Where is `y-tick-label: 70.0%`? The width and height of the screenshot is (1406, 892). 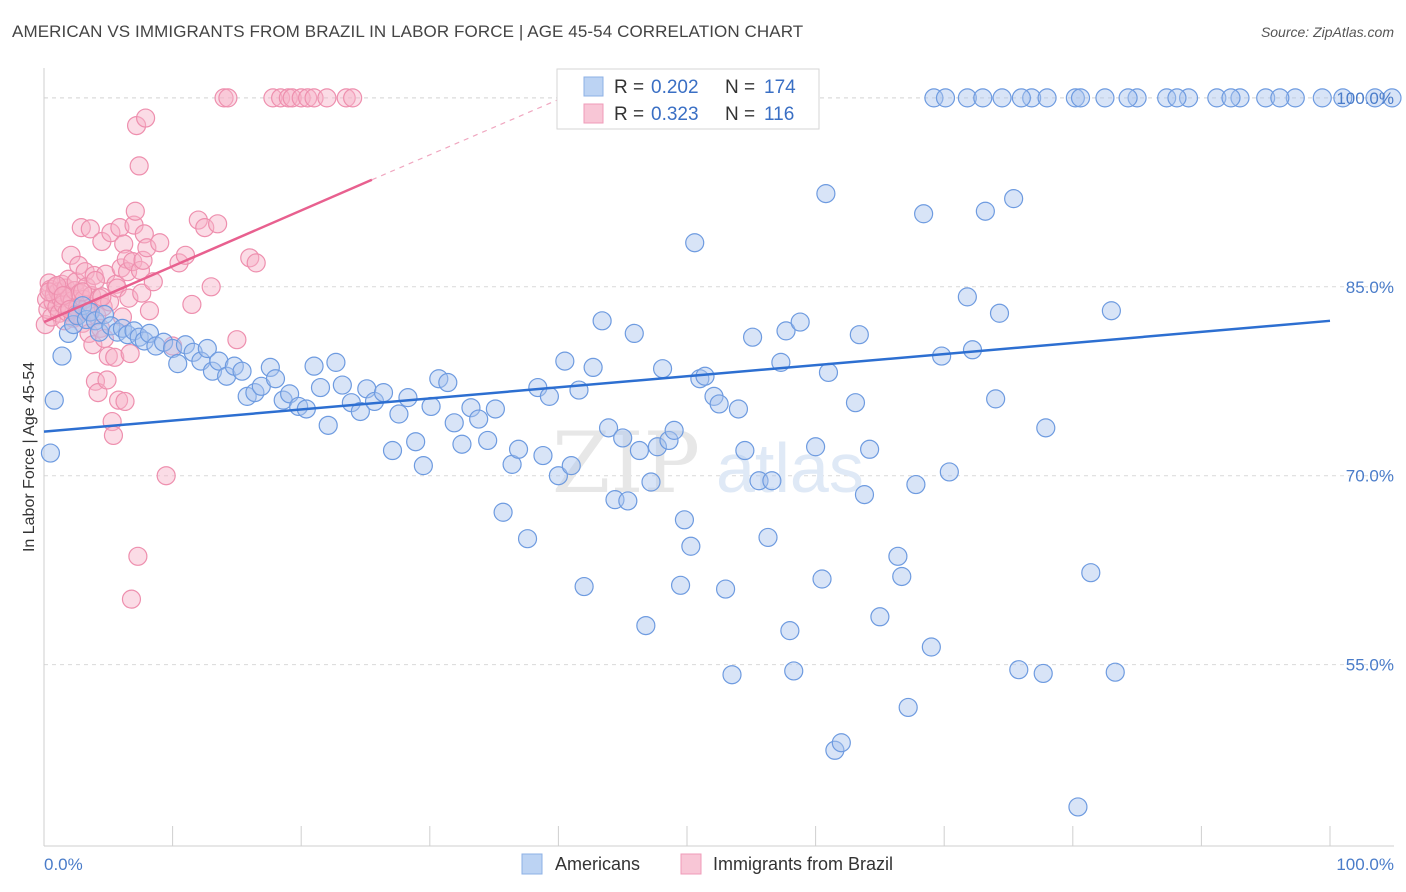
y-tick-label: 70.0% is located at coordinates (1370, 476).